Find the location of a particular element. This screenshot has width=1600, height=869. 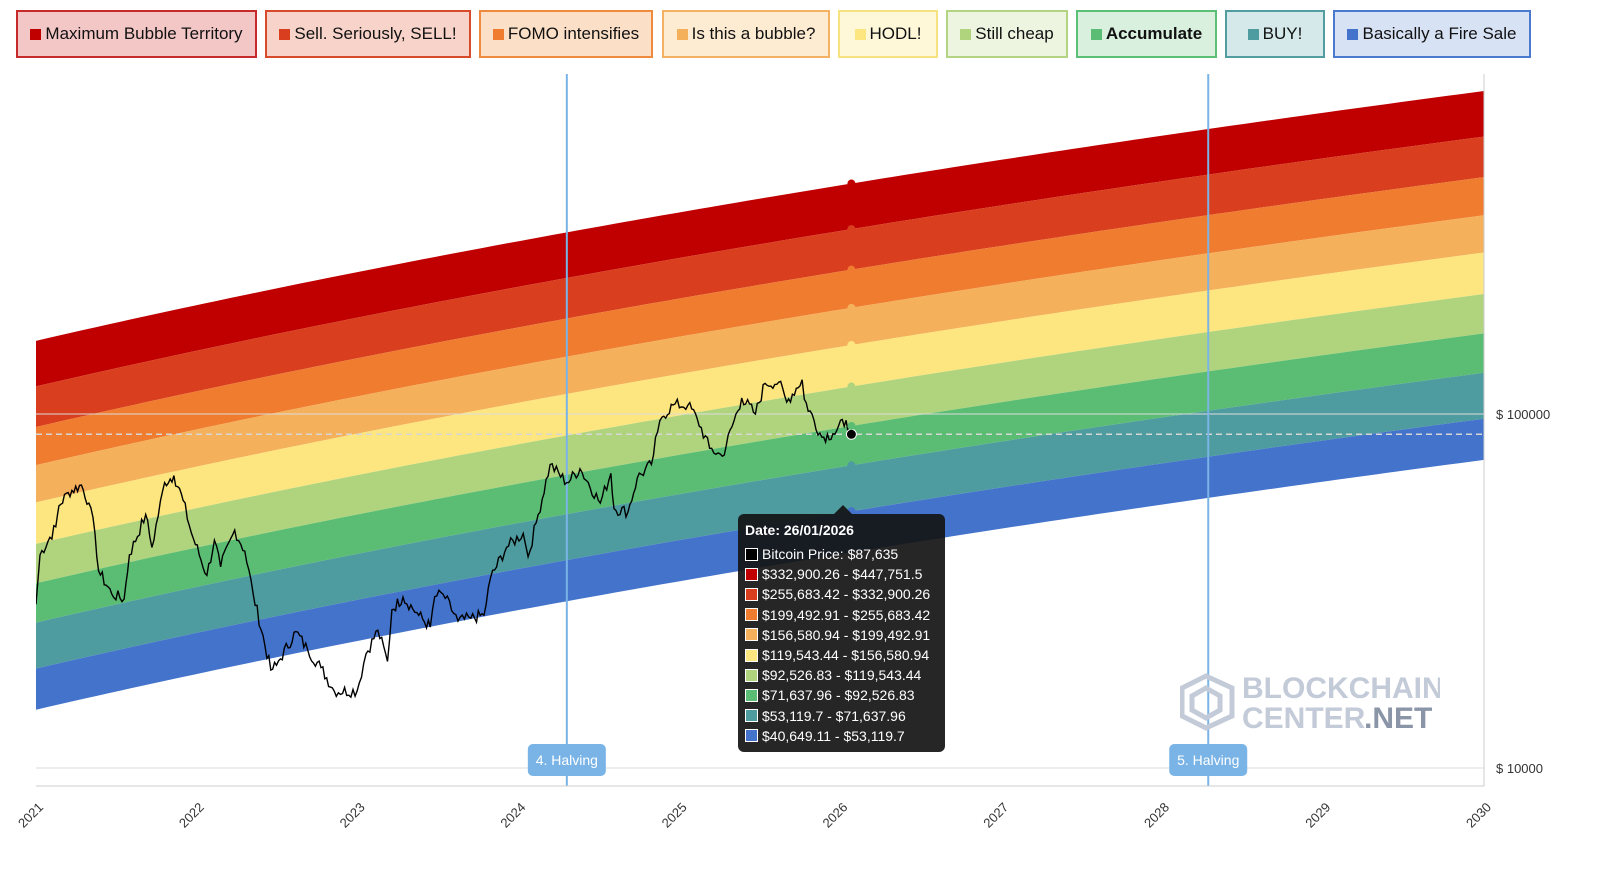

legend-item-2: FOMO intensifies is located at coordinates (566, 34).